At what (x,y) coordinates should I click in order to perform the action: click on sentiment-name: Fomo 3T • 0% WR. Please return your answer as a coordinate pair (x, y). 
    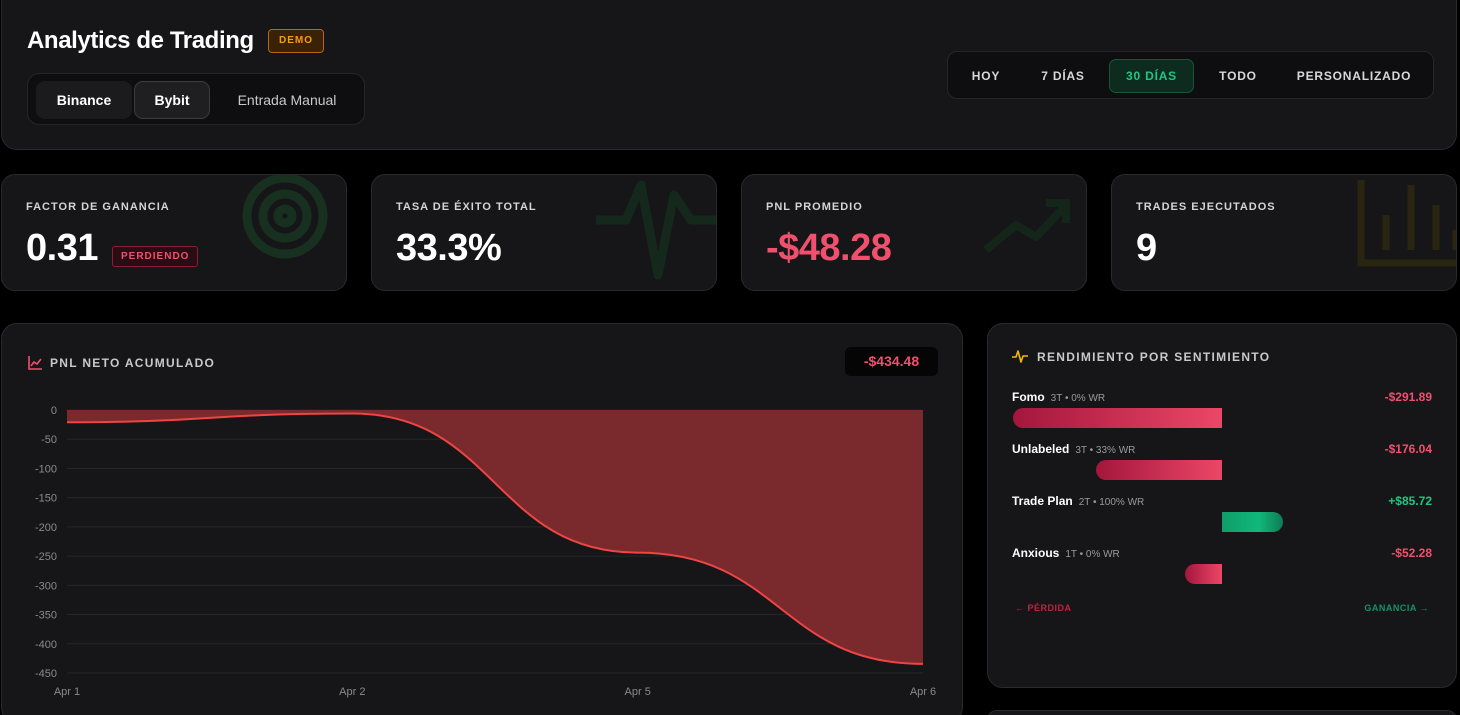
    Looking at the image, I should click on (1058, 397).